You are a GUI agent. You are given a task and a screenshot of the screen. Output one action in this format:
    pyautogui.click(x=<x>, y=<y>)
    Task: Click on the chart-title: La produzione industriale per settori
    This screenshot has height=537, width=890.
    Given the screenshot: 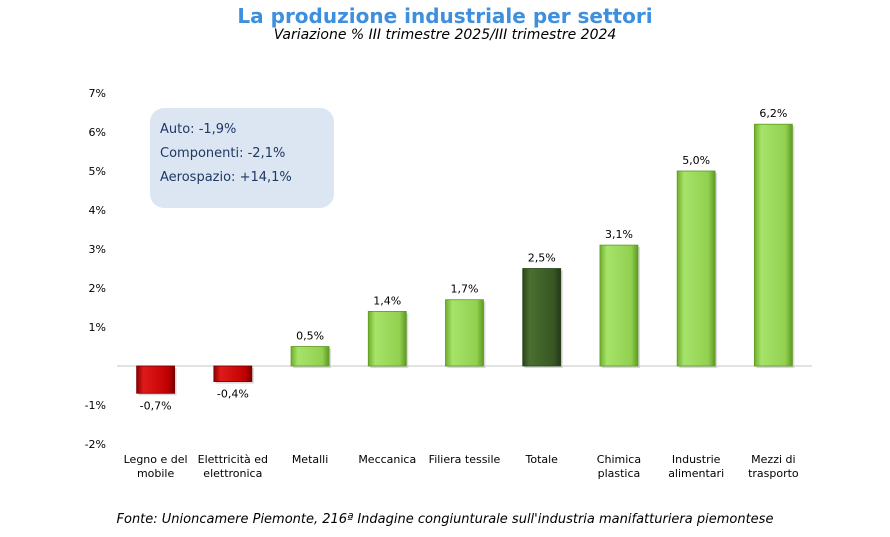 What is the action you would take?
    pyautogui.click(x=445, y=16)
    